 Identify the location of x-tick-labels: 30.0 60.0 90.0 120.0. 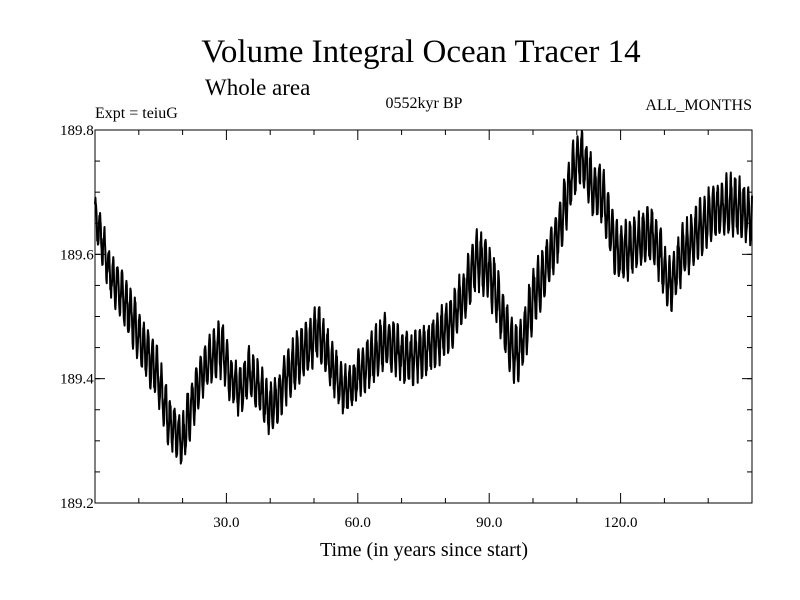
(425, 523).